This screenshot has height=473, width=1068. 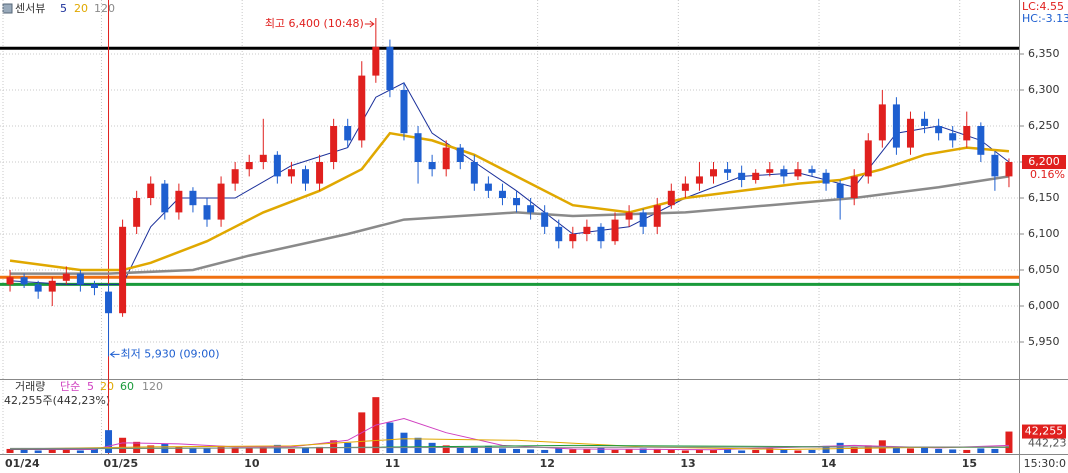 What do you see at coordinates (170, 353) in the screenshot?
I see `annotation: 최저 5,930 (09:00)` at bounding box center [170, 353].